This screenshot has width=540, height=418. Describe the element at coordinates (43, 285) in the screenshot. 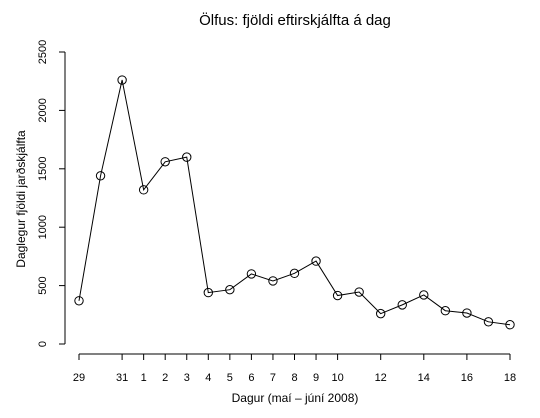

I see `y-tick-label: 500` at that location.